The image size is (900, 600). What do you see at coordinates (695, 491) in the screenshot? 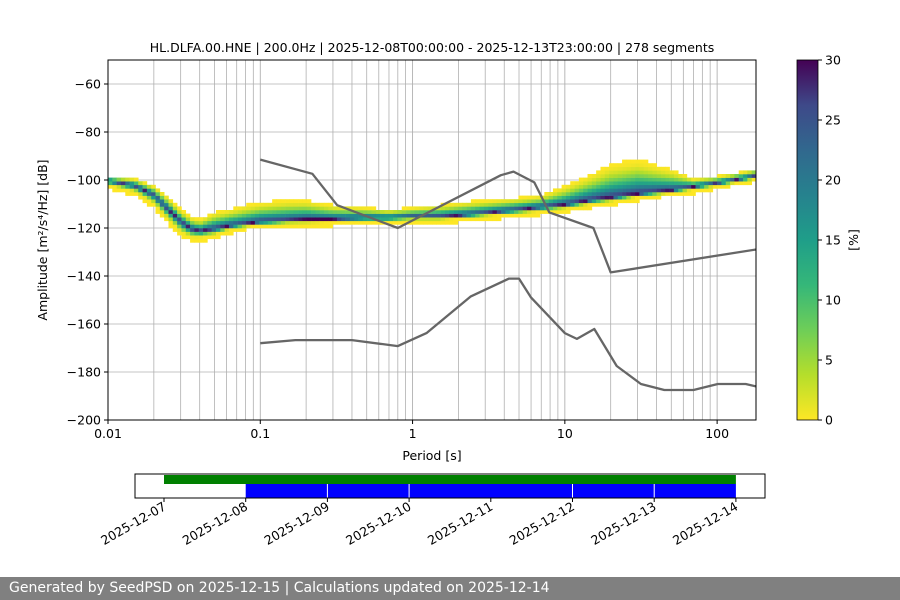
I see `segment-bar` at bounding box center [695, 491].